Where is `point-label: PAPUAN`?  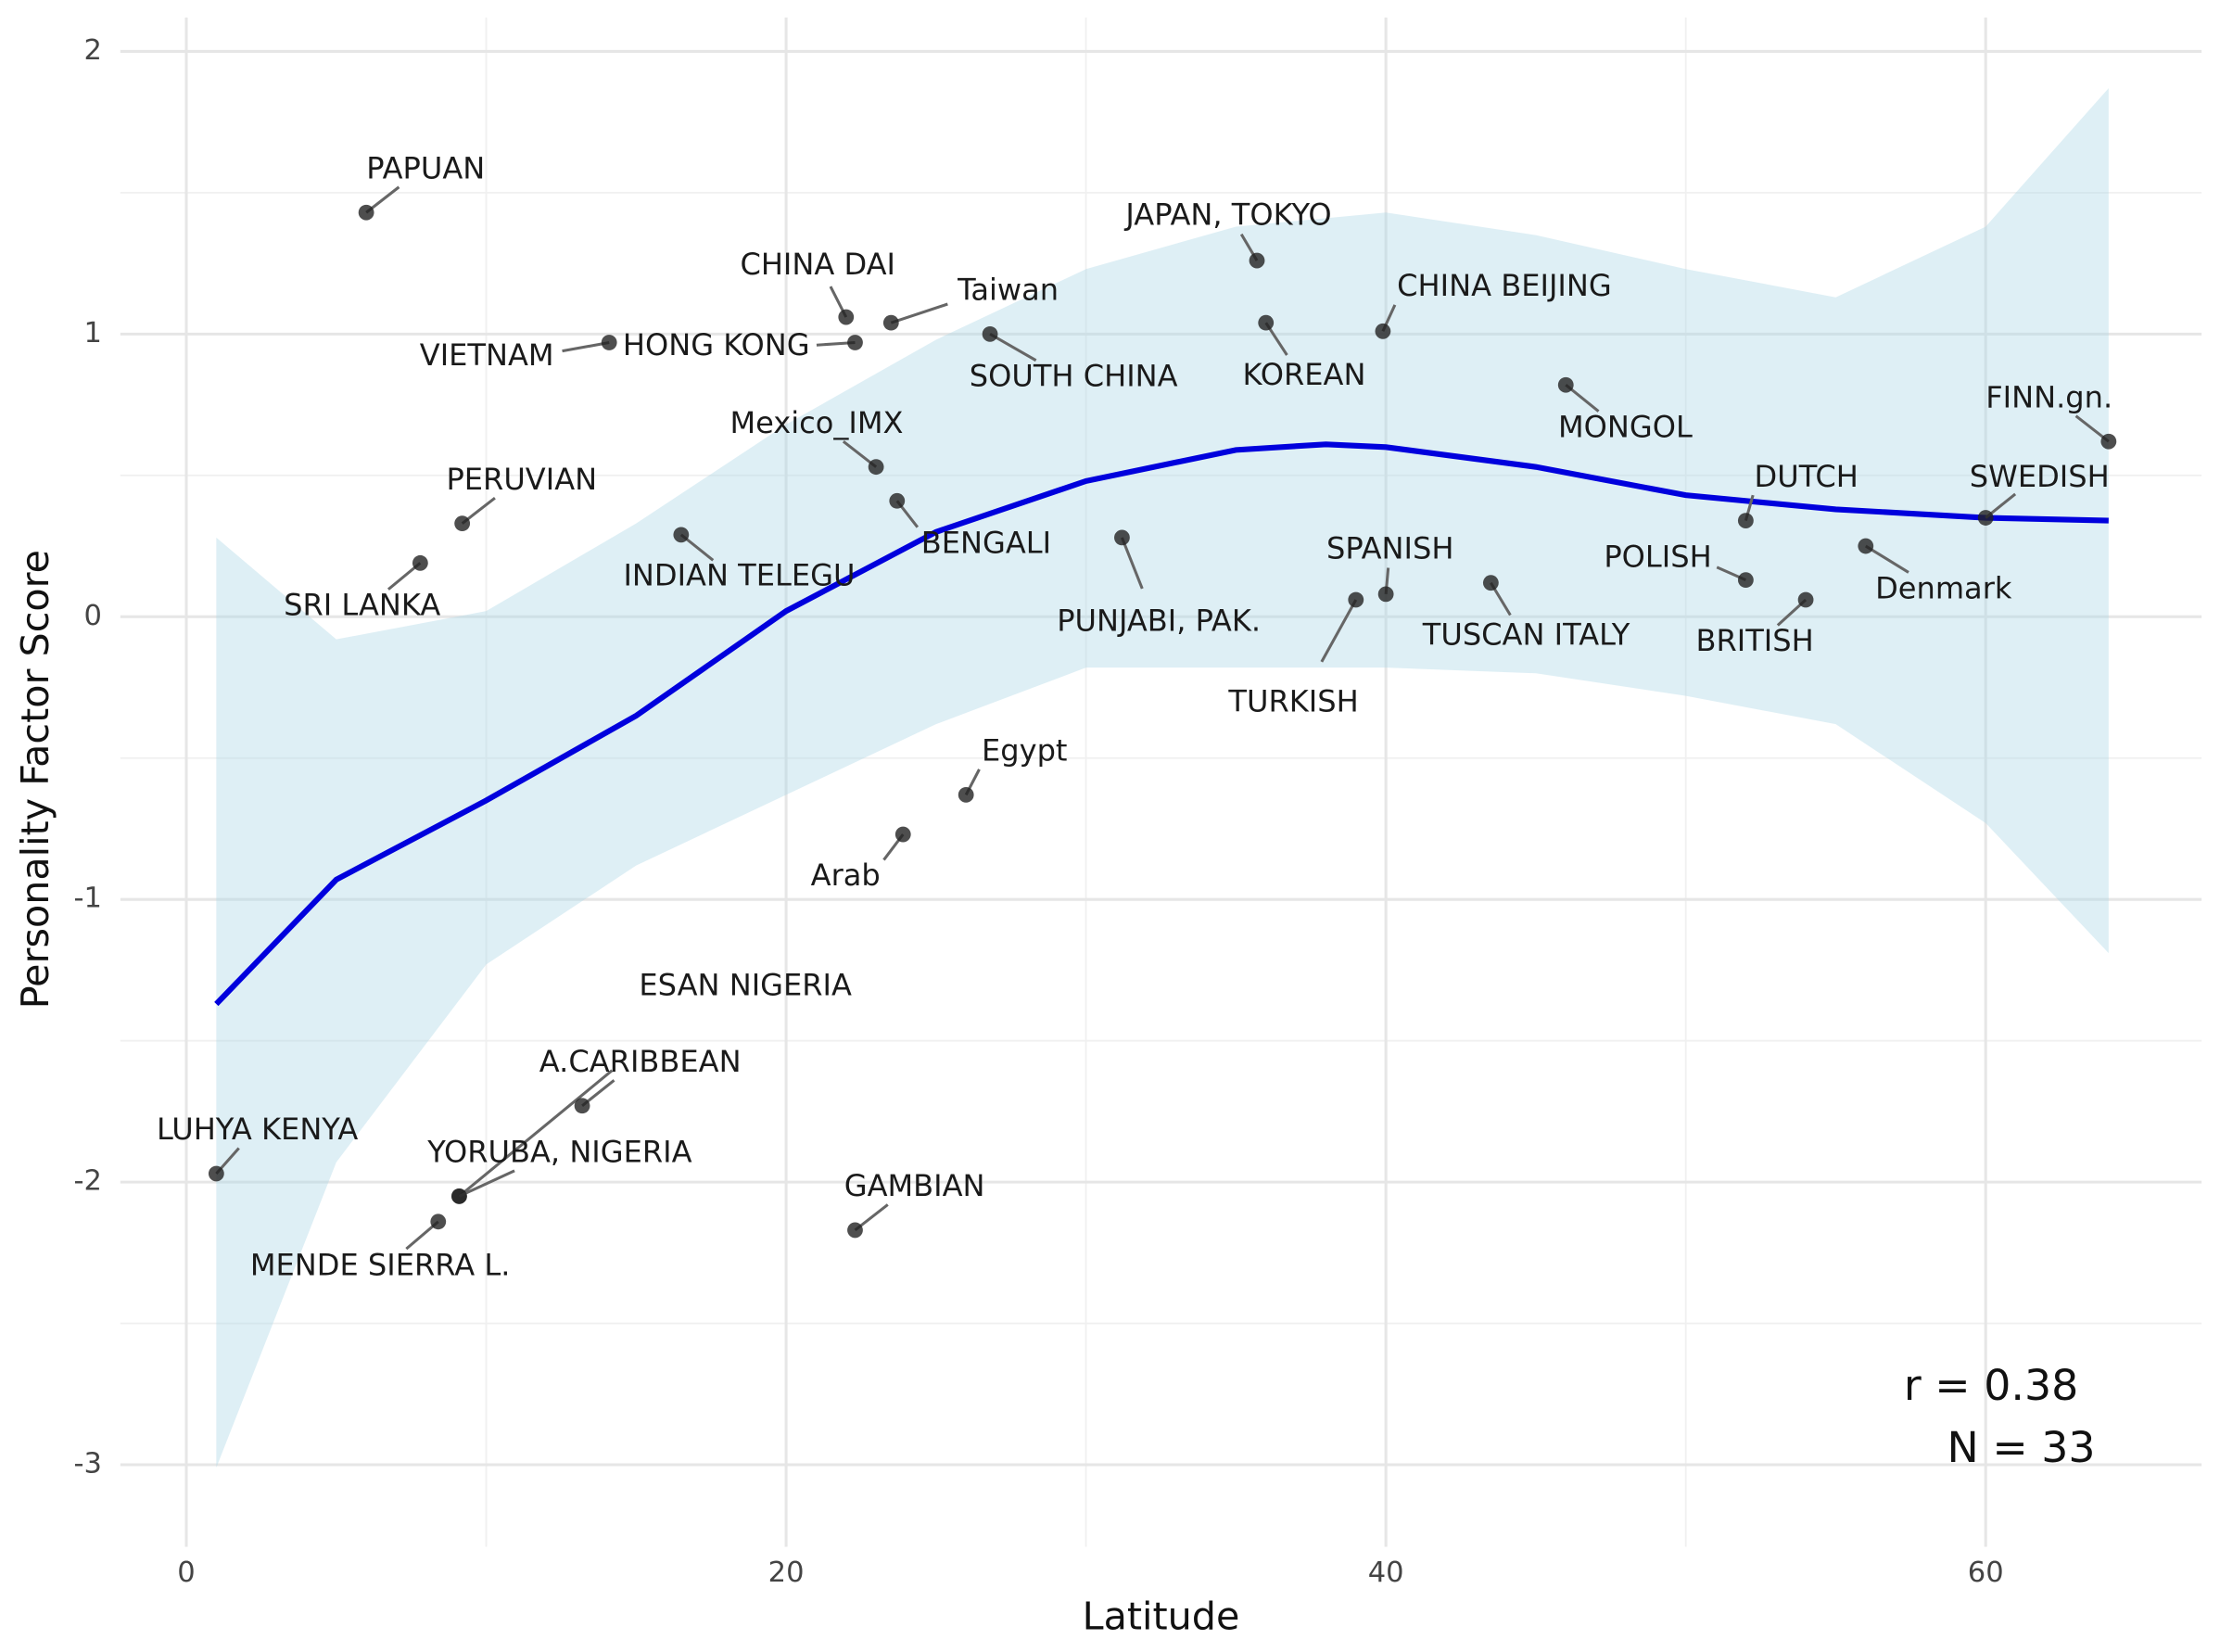 point-label: PAPUAN is located at coordinates (425, 167).